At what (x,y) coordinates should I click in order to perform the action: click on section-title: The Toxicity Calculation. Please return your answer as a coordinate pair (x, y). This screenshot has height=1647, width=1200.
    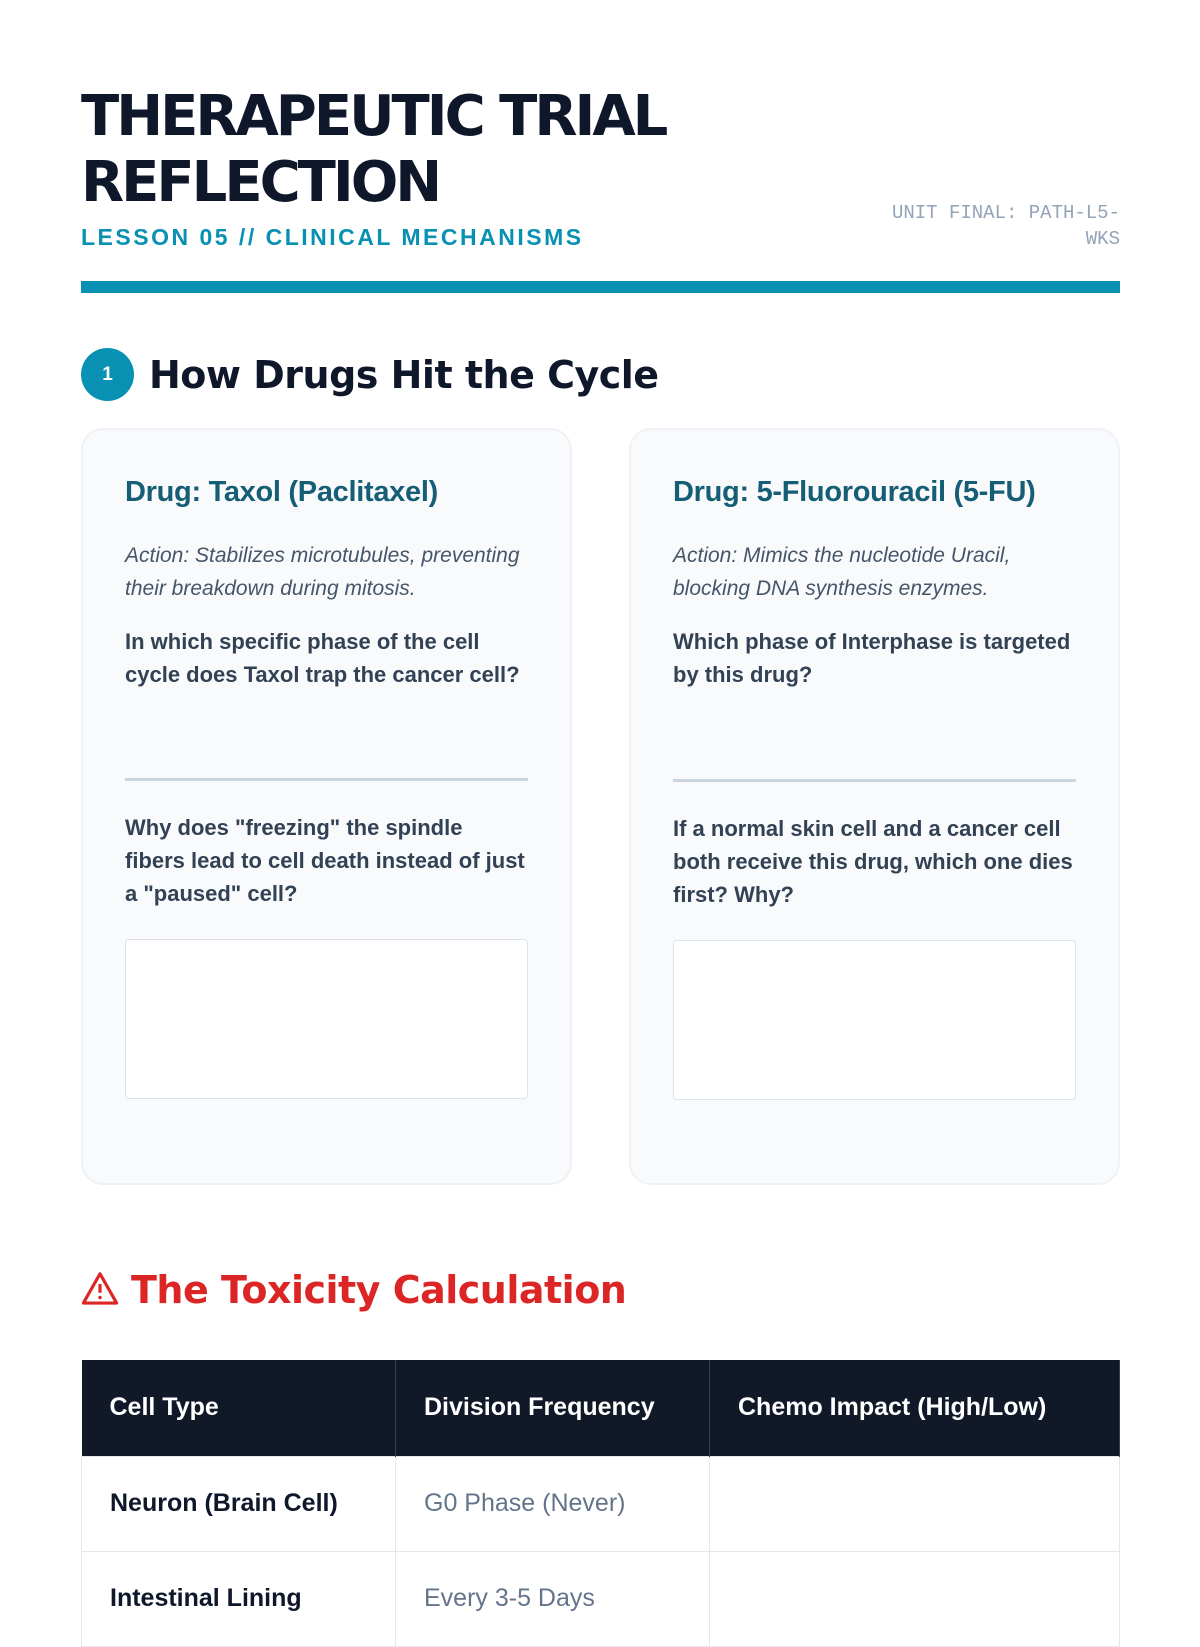
    Looking at the image, I should click on (379, 1290).